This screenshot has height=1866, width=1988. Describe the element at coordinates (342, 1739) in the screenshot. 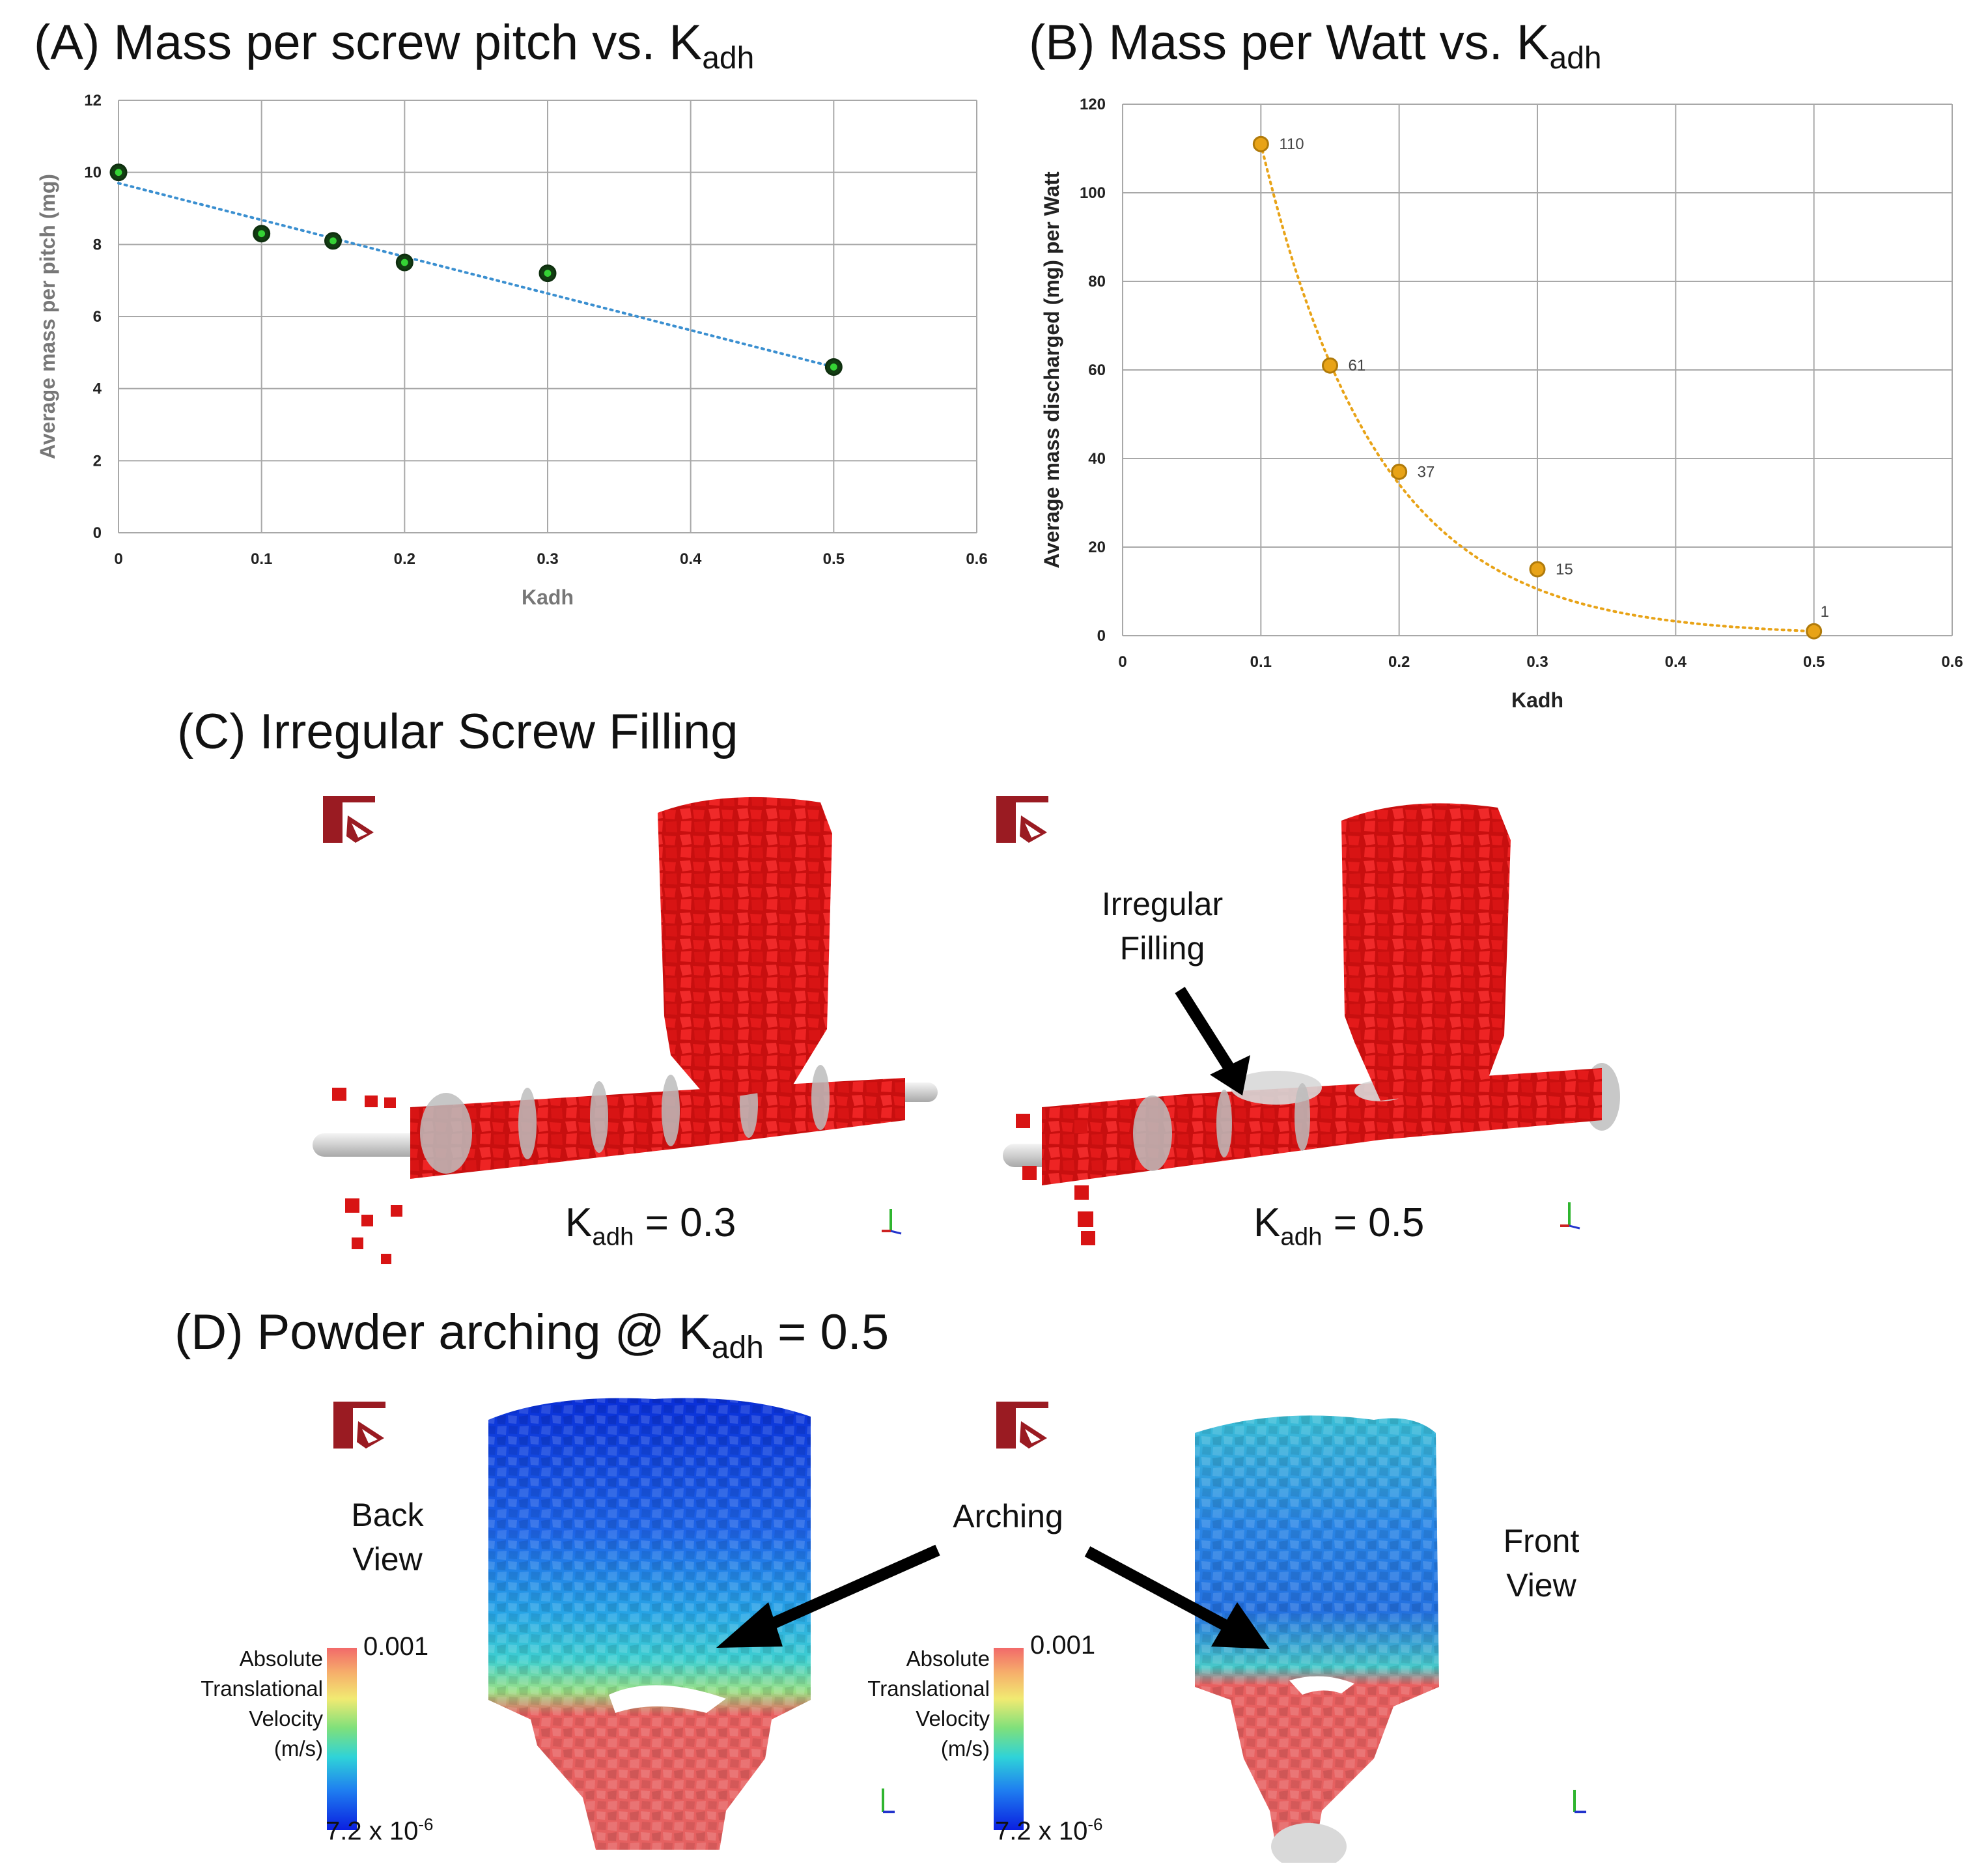

I see `velocity-colorbar-back` at that location.